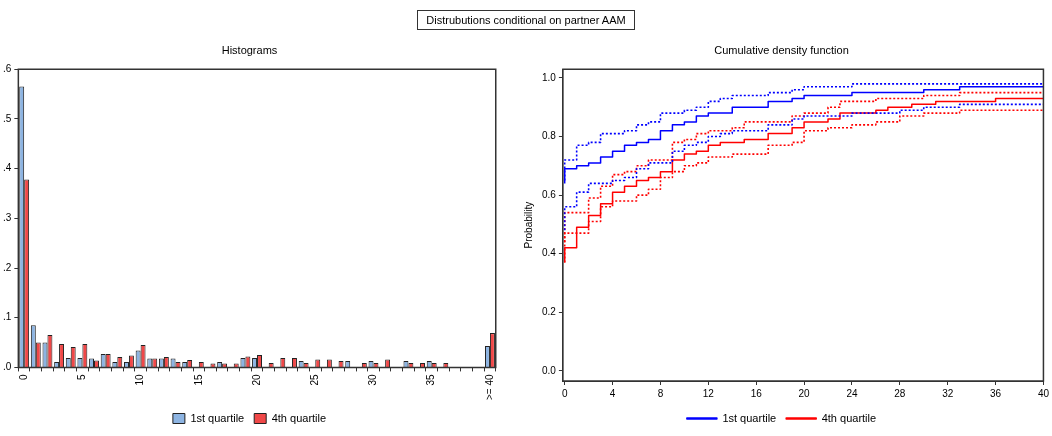 The height and width of the screenshot is (436, 1052). Describe the element at coordinates (549, 311) in the screenshot. I see `y-tick-label: 0.2` at that location.